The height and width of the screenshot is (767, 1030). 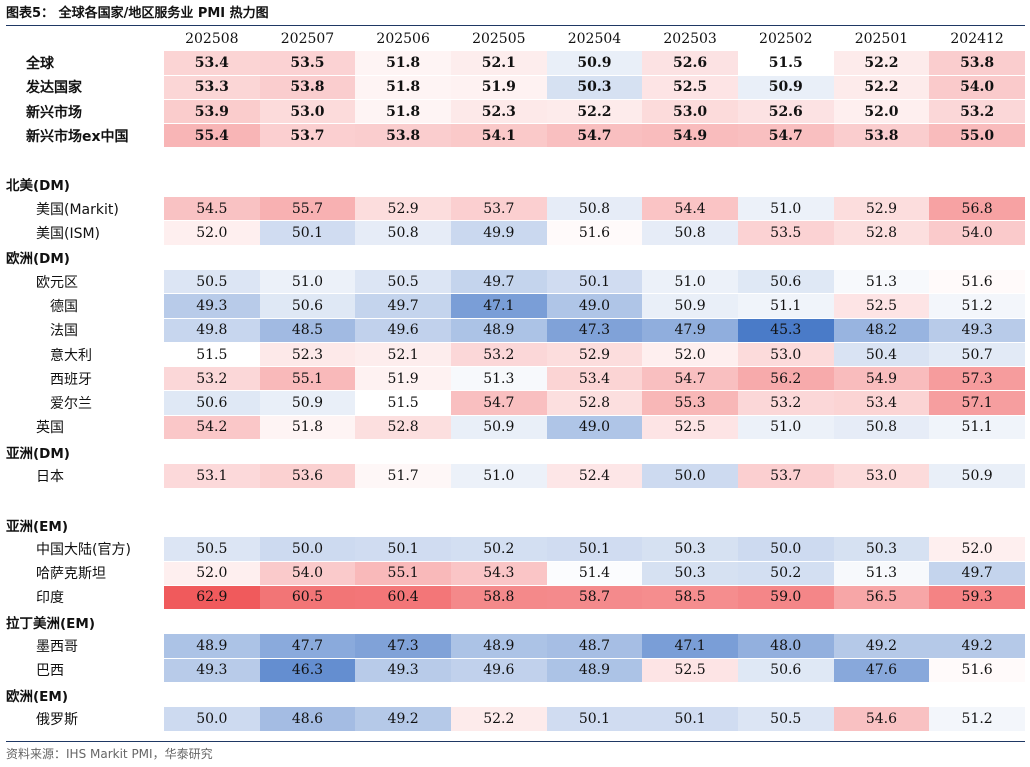 What do you see at coordinates (403, 136) in the screenshot?
I see `heat-cell: 53.8` at bounding box center [403, 136].